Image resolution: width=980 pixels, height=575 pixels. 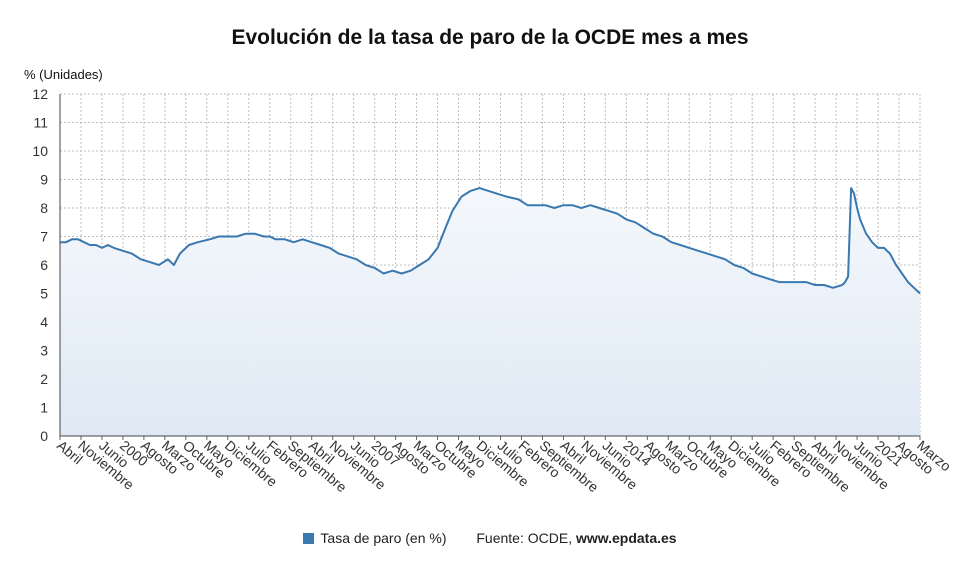 What do you see at coordinates (383, 538) in the screenshot?
I see `legend-label: Tasa de paro (en %)` at bounding box center [383, 538].